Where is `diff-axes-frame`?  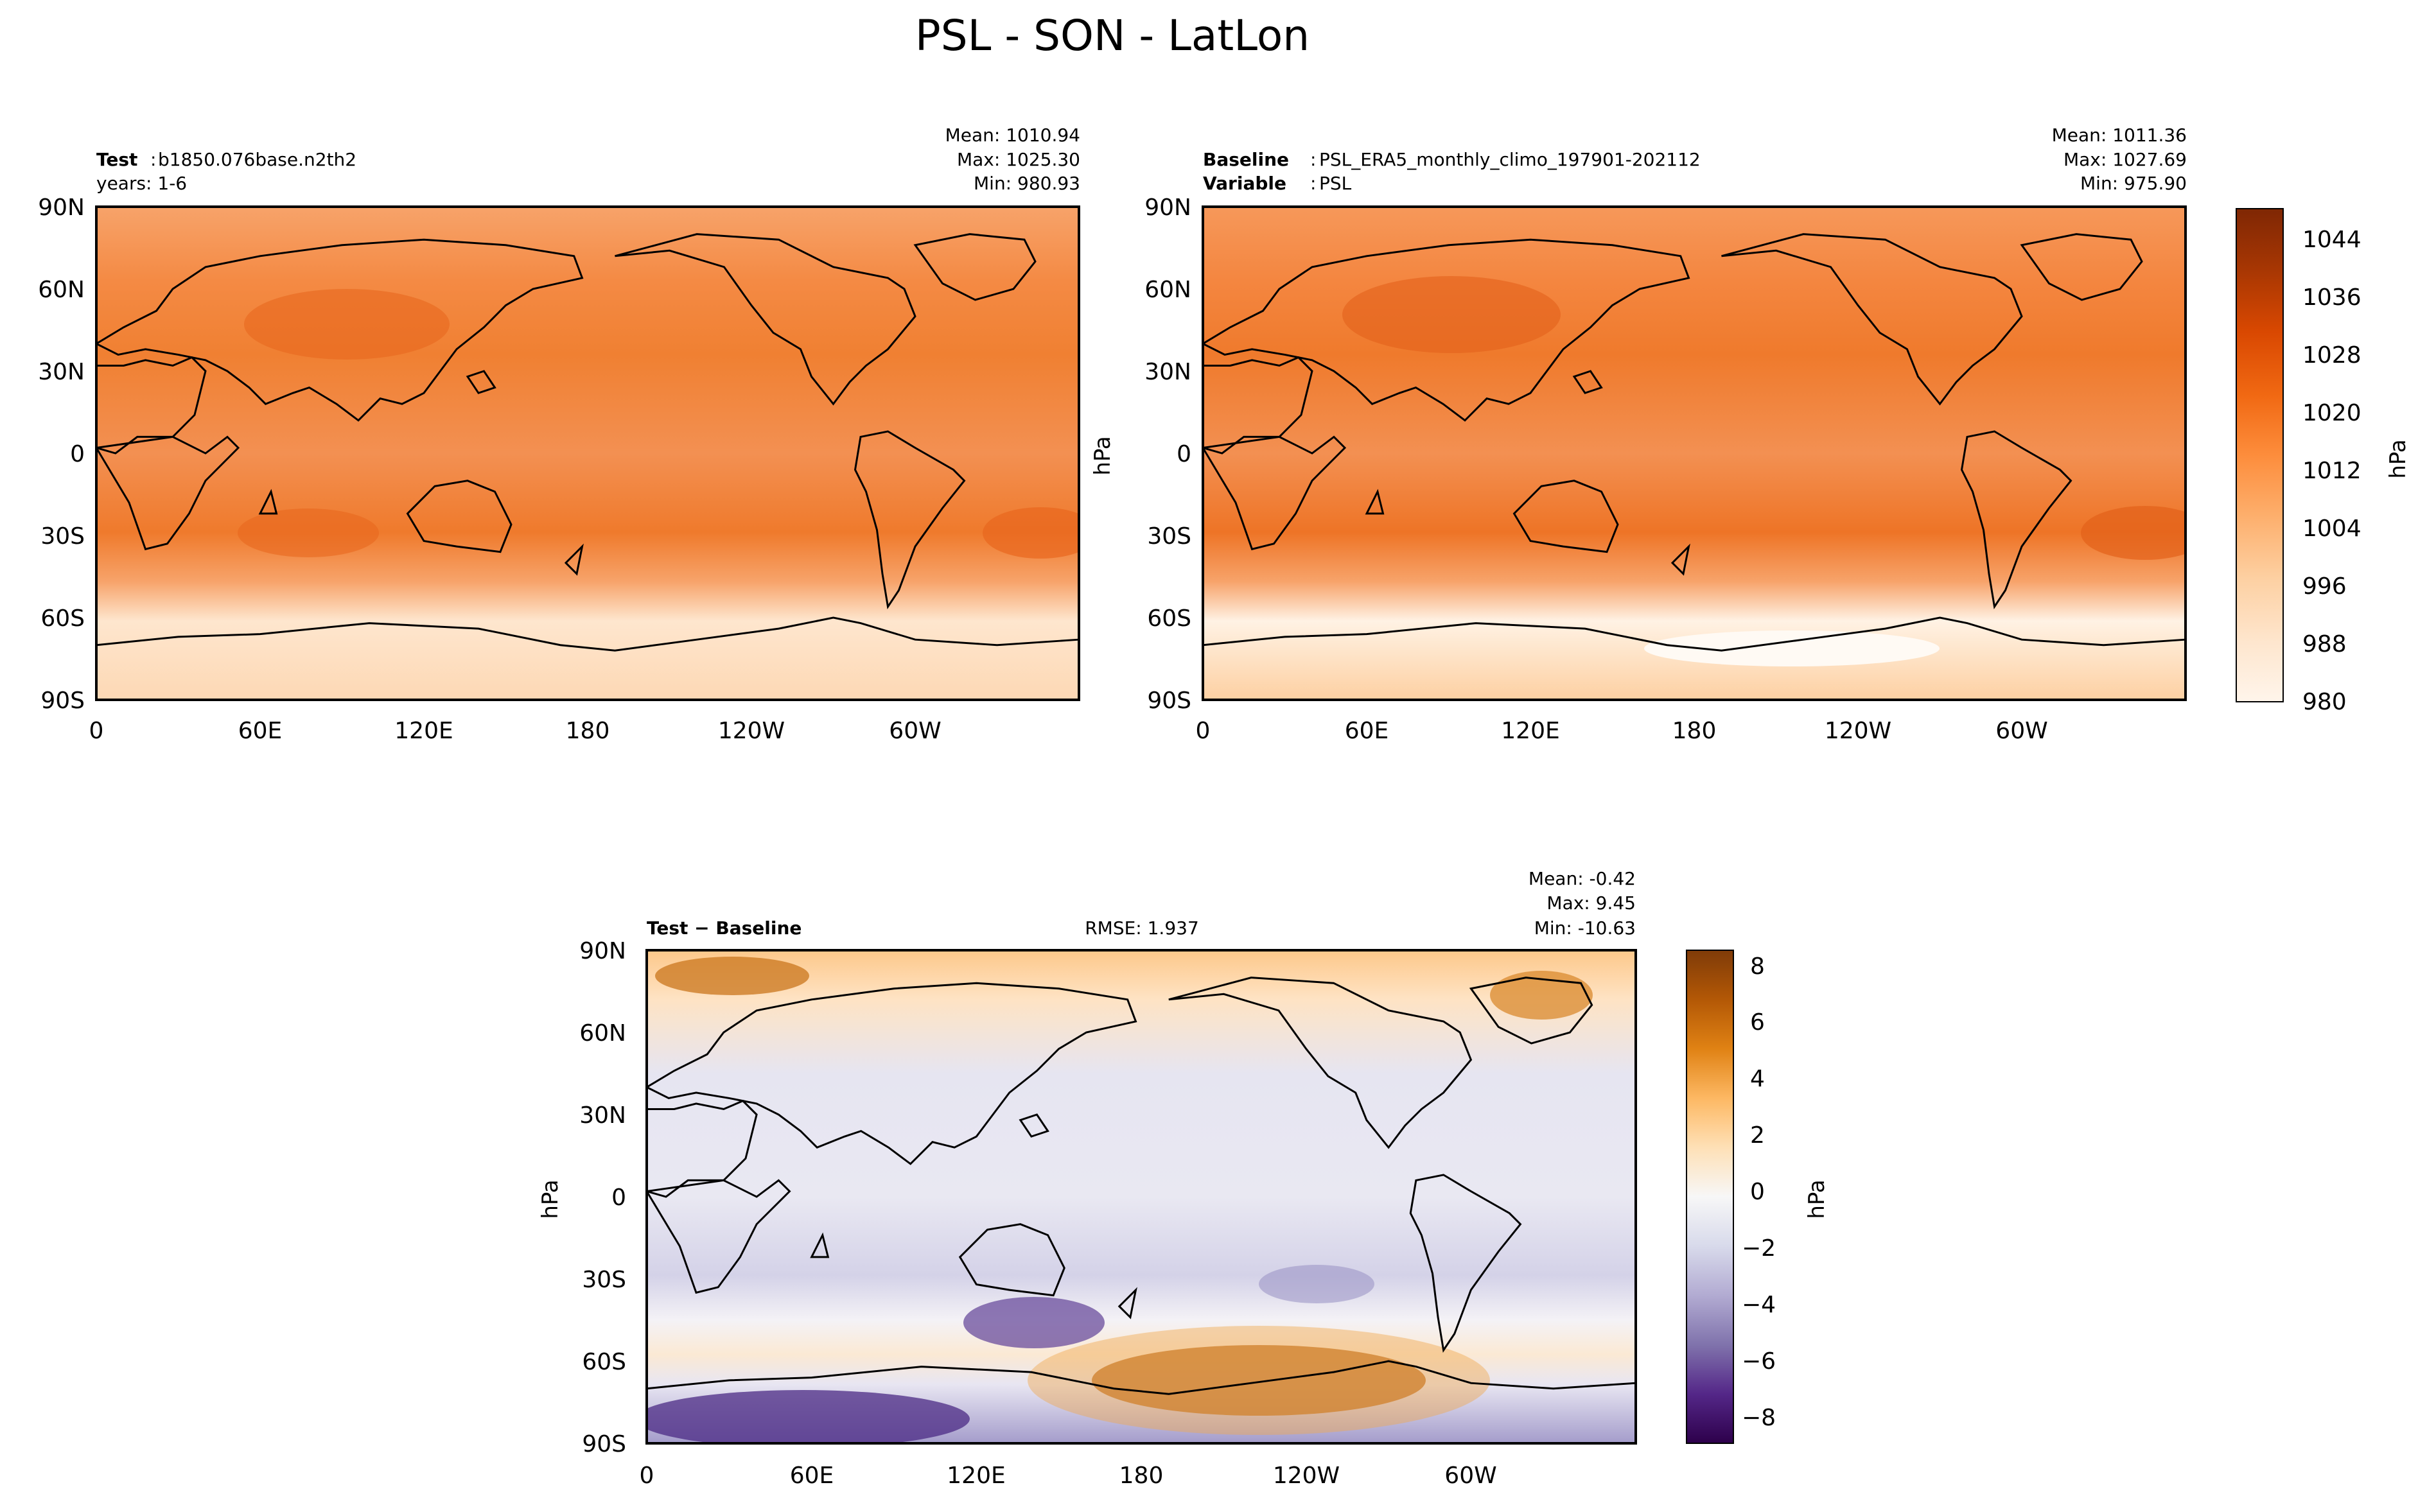 diff-axes-frame is located at coordinates (1141, 1197).